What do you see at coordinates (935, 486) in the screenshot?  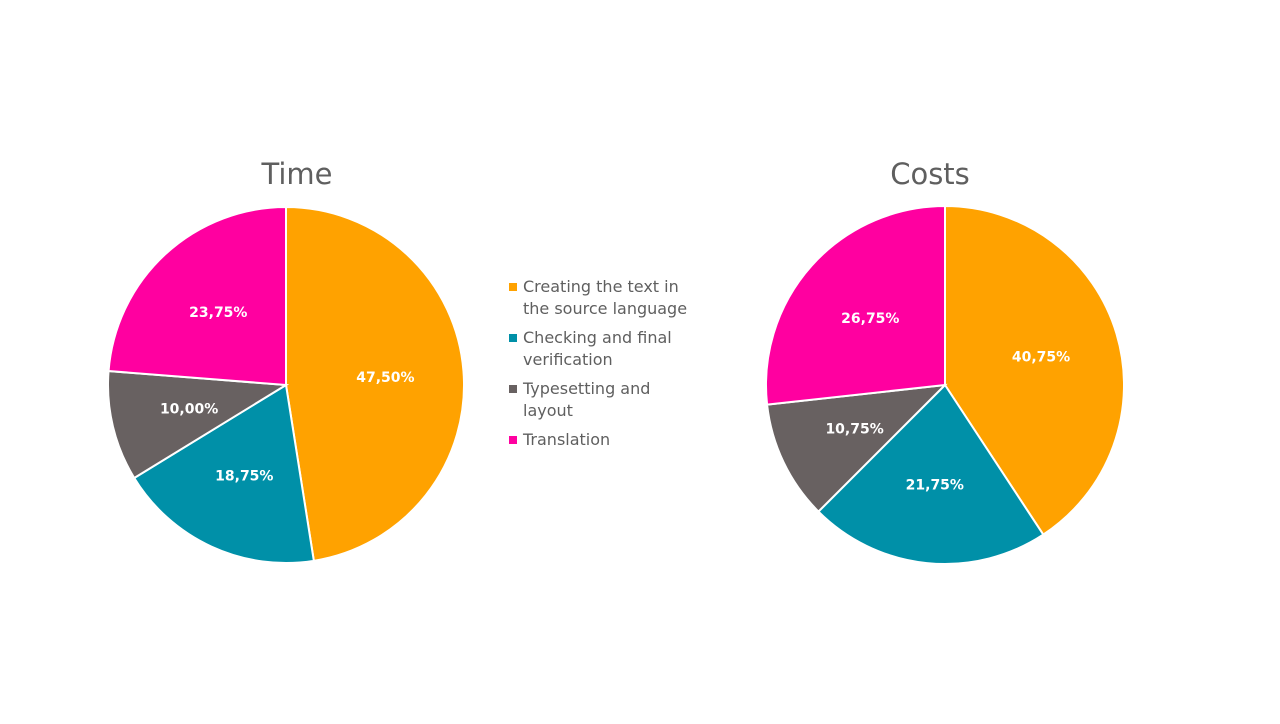 I see `data-label-costs-checking: 21,75%` at bounding box center [935, 486].